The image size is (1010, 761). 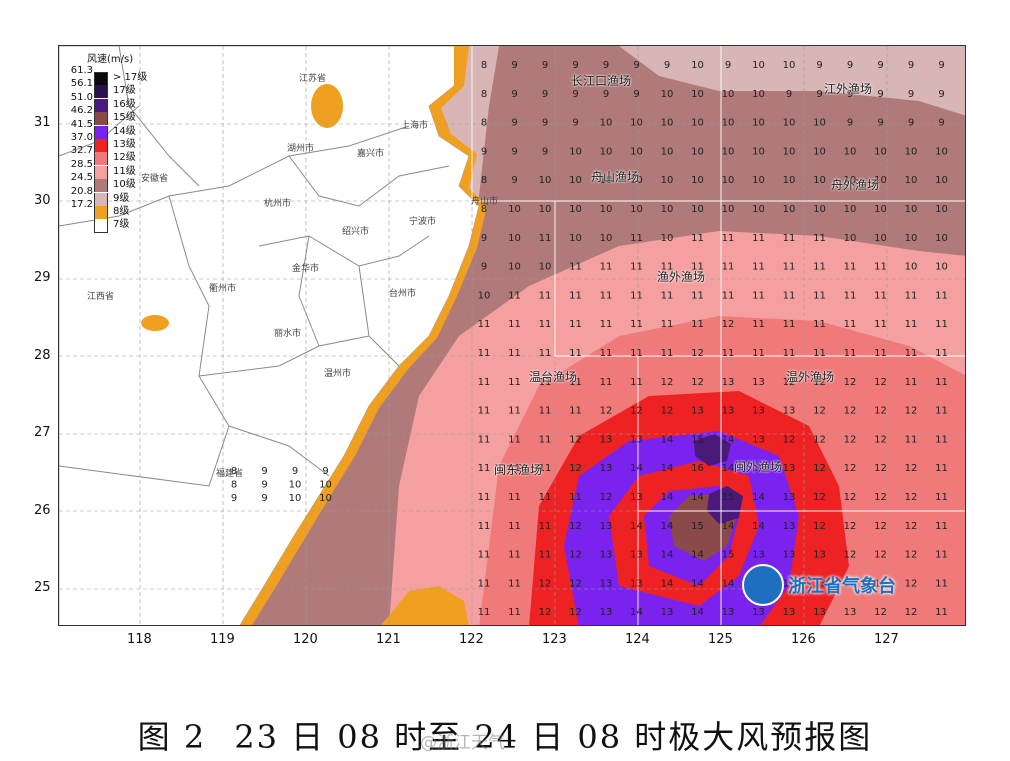 What do you see at coordinates (117, 129) in the screenshot?
I see `legend-item: 41.5 14级` at bounding box center [117, 129].